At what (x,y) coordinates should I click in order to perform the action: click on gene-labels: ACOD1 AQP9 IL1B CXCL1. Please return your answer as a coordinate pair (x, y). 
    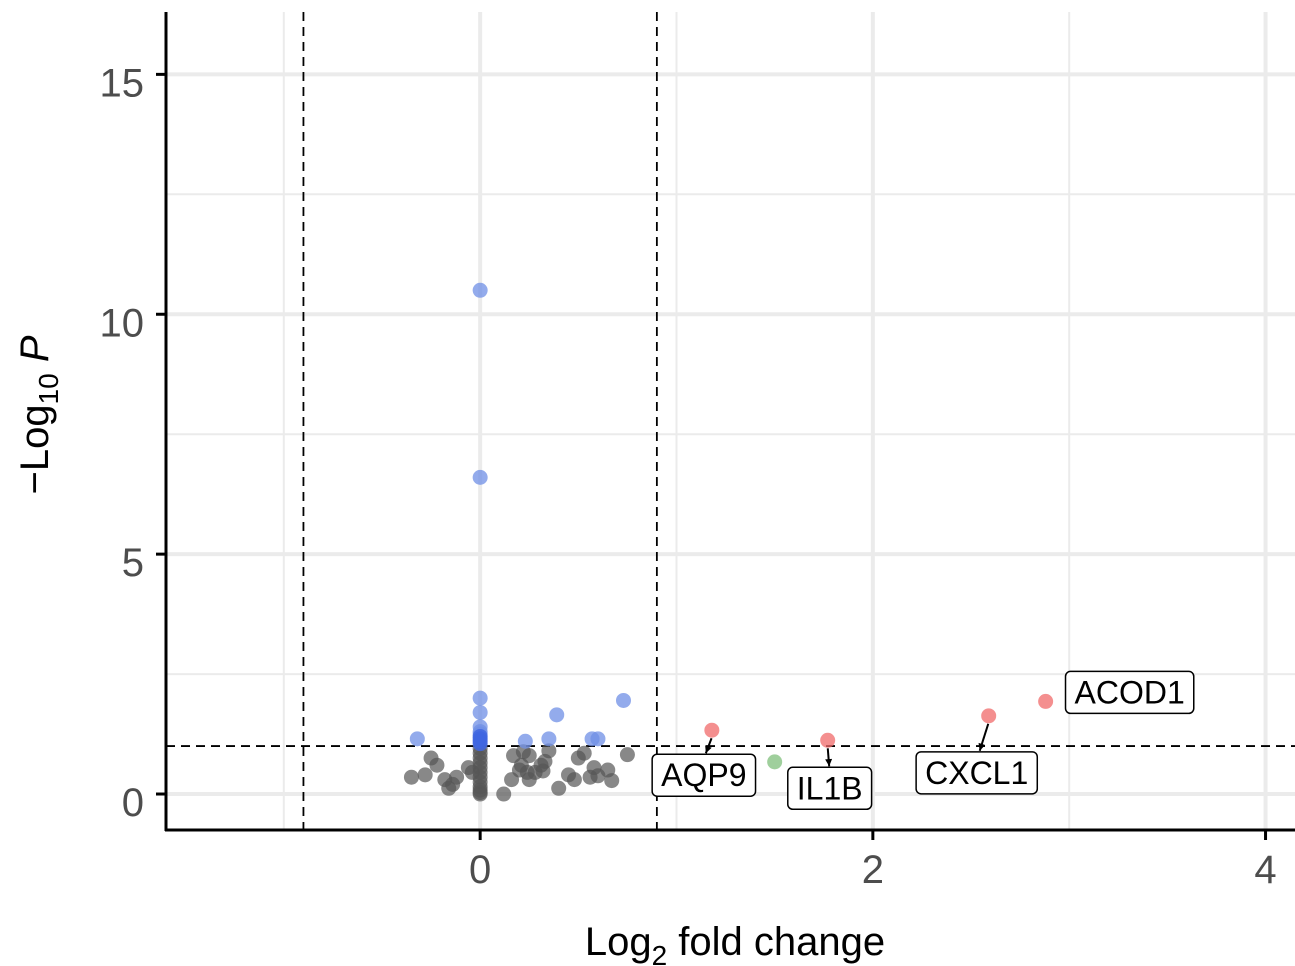
    Looking at the image, I should click on (923, 740).